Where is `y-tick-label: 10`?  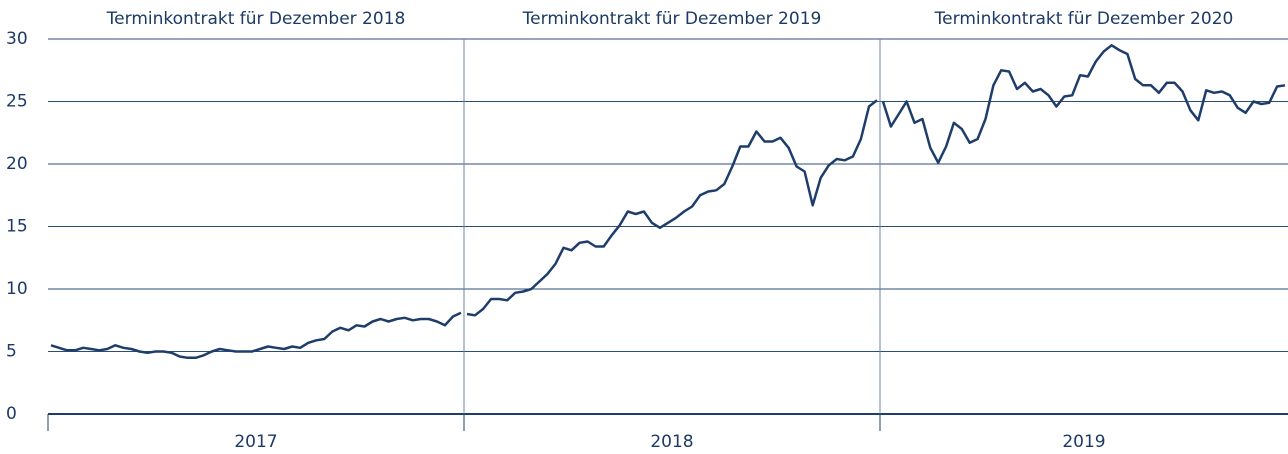
y-tick-label: 10 is located at coordinates (17, 289).